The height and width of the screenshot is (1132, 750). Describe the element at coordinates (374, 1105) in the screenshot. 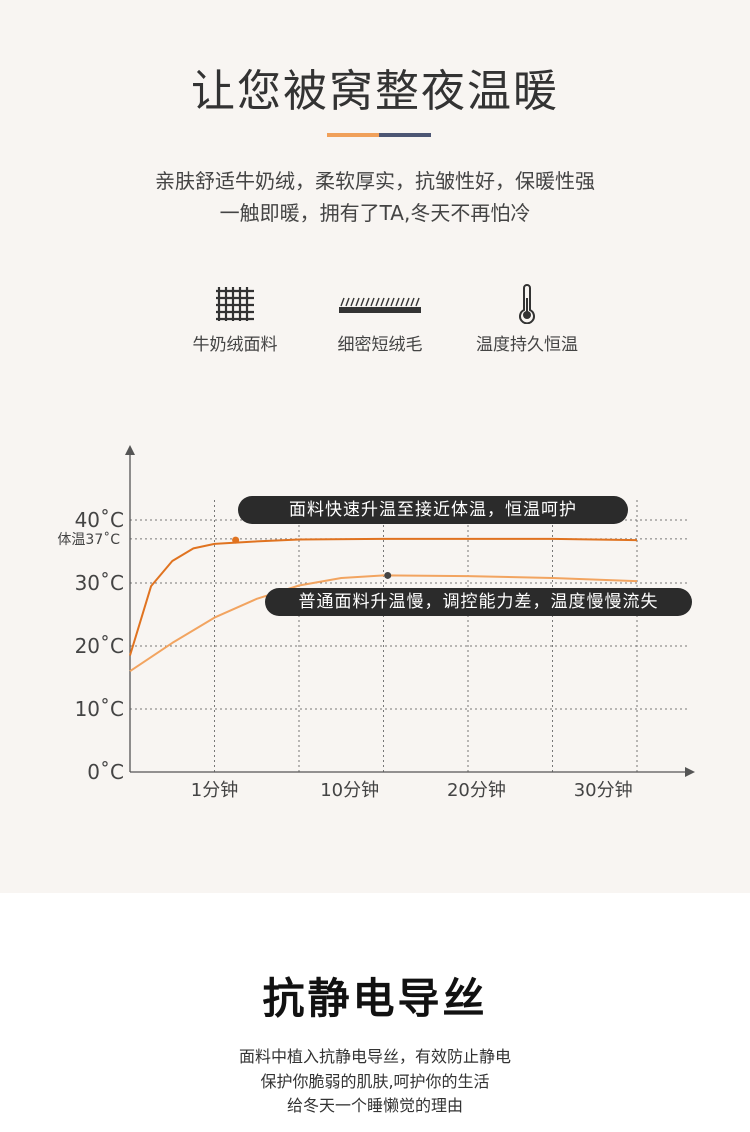

I see `section2-line-3: 给冬天一个睡懒觉的理由` at that location.